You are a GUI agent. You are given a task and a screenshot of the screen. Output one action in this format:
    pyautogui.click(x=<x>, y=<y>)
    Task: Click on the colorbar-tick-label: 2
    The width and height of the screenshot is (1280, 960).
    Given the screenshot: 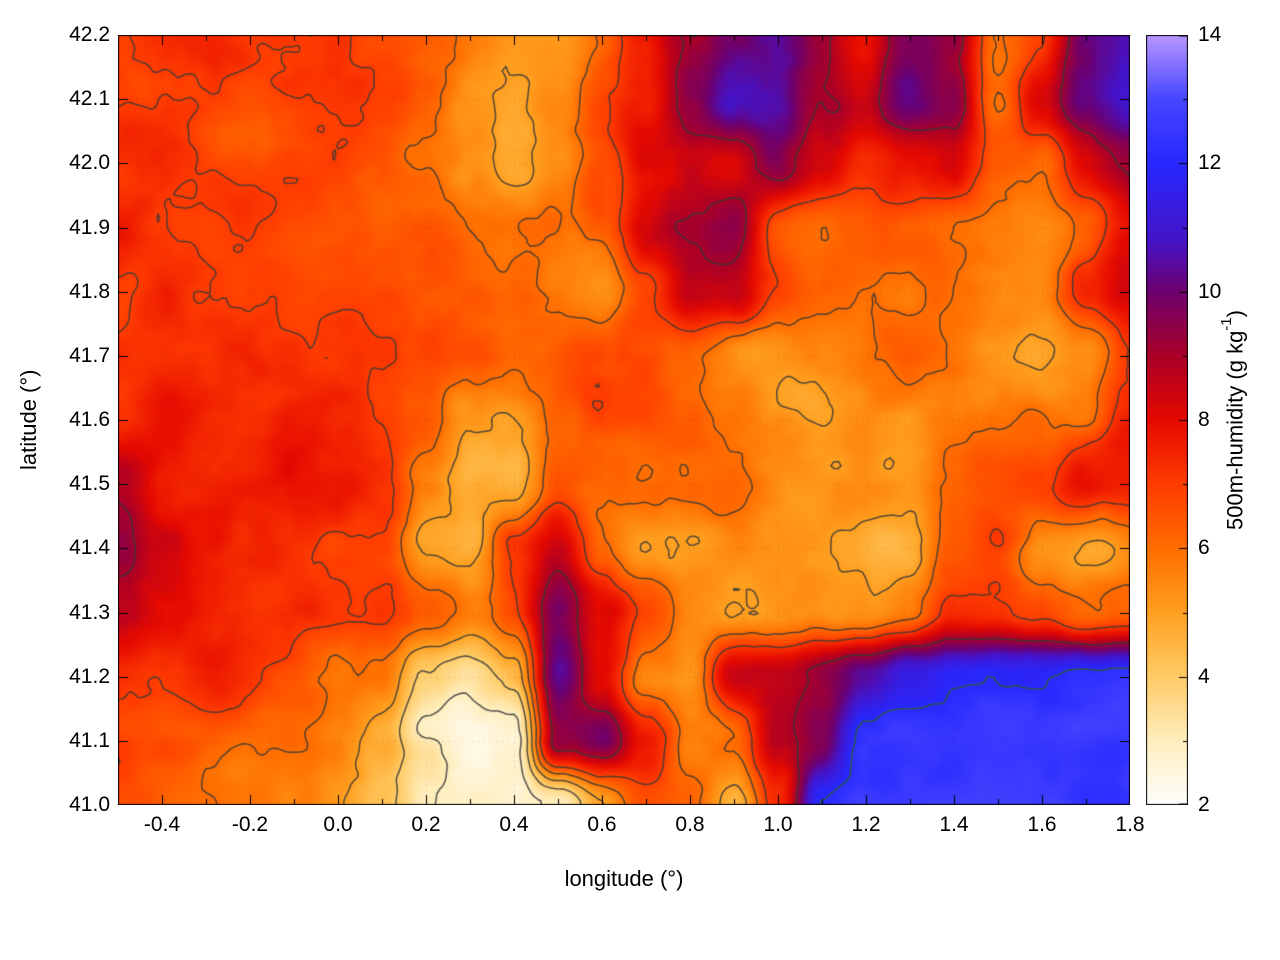 What is the action you would take?
    pyautogui.click(x=1204, y=804)
    